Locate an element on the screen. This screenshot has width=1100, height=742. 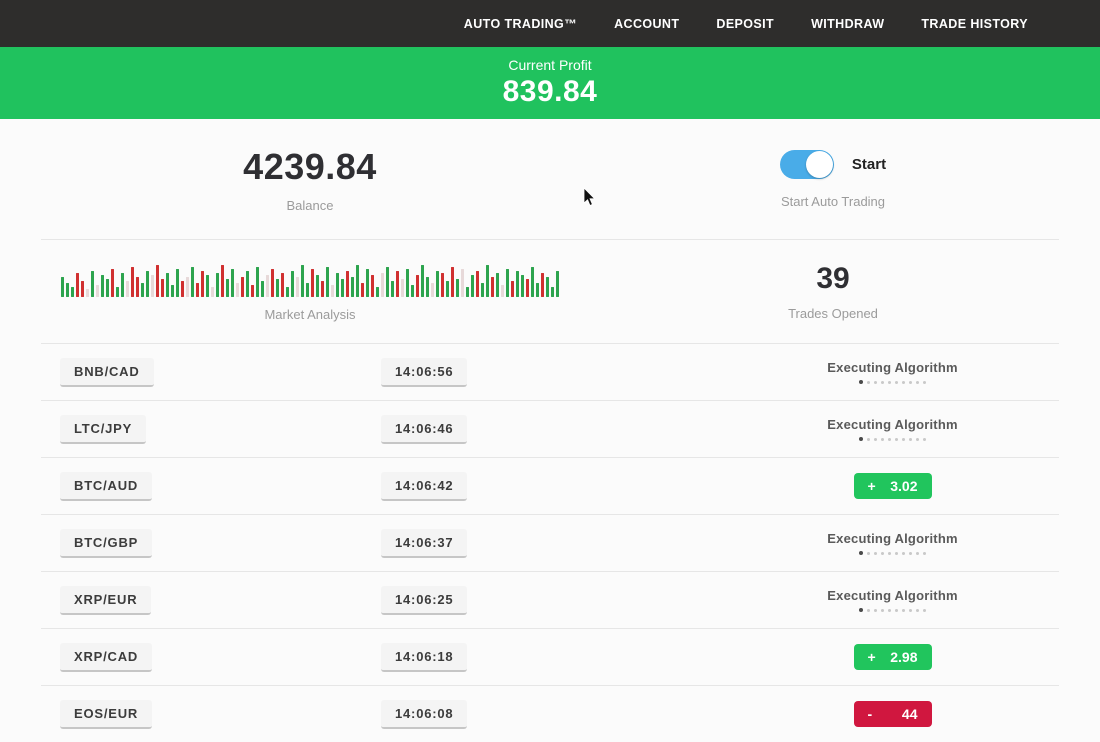
balance-block: 4239.84 Balance is located at coordinates (310, 179).